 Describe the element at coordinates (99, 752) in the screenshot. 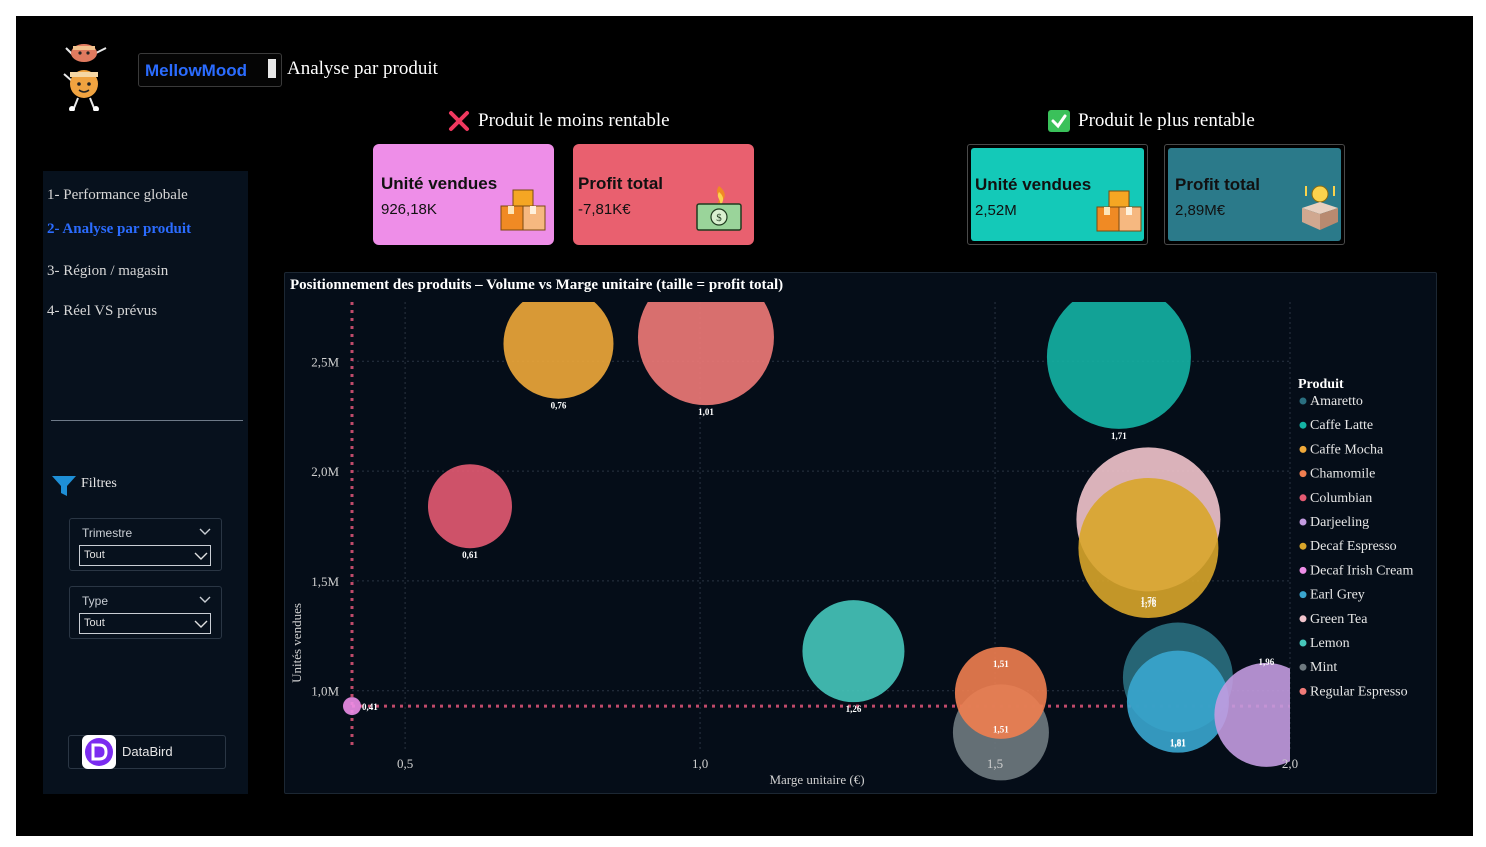

I see `databird-logo-icon` at that location.